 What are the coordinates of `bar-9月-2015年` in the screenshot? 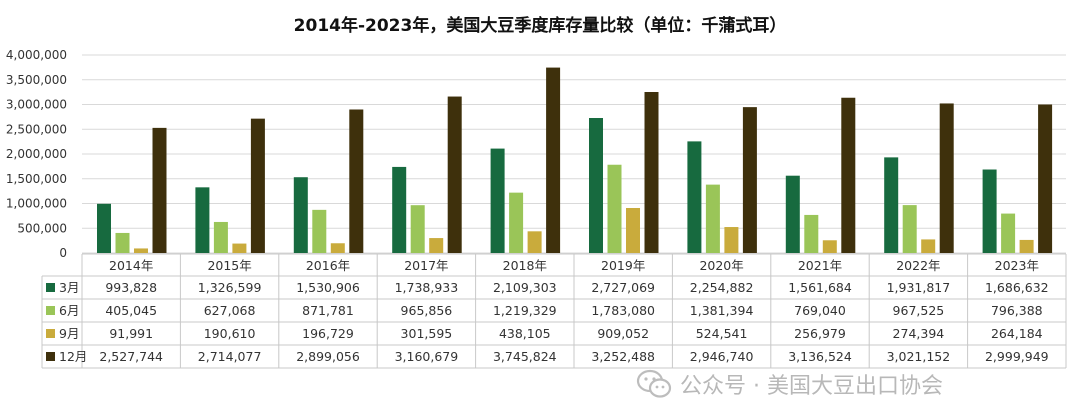 It's located at (239, 248).